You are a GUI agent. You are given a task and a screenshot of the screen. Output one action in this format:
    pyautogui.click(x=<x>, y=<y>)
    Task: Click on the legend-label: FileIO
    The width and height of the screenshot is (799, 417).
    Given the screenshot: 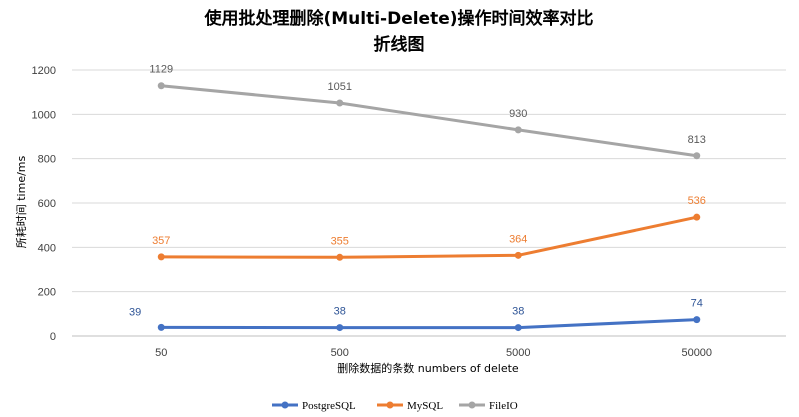 What is the action you would take?
    pyautogui.click(x=503, y=406)
    